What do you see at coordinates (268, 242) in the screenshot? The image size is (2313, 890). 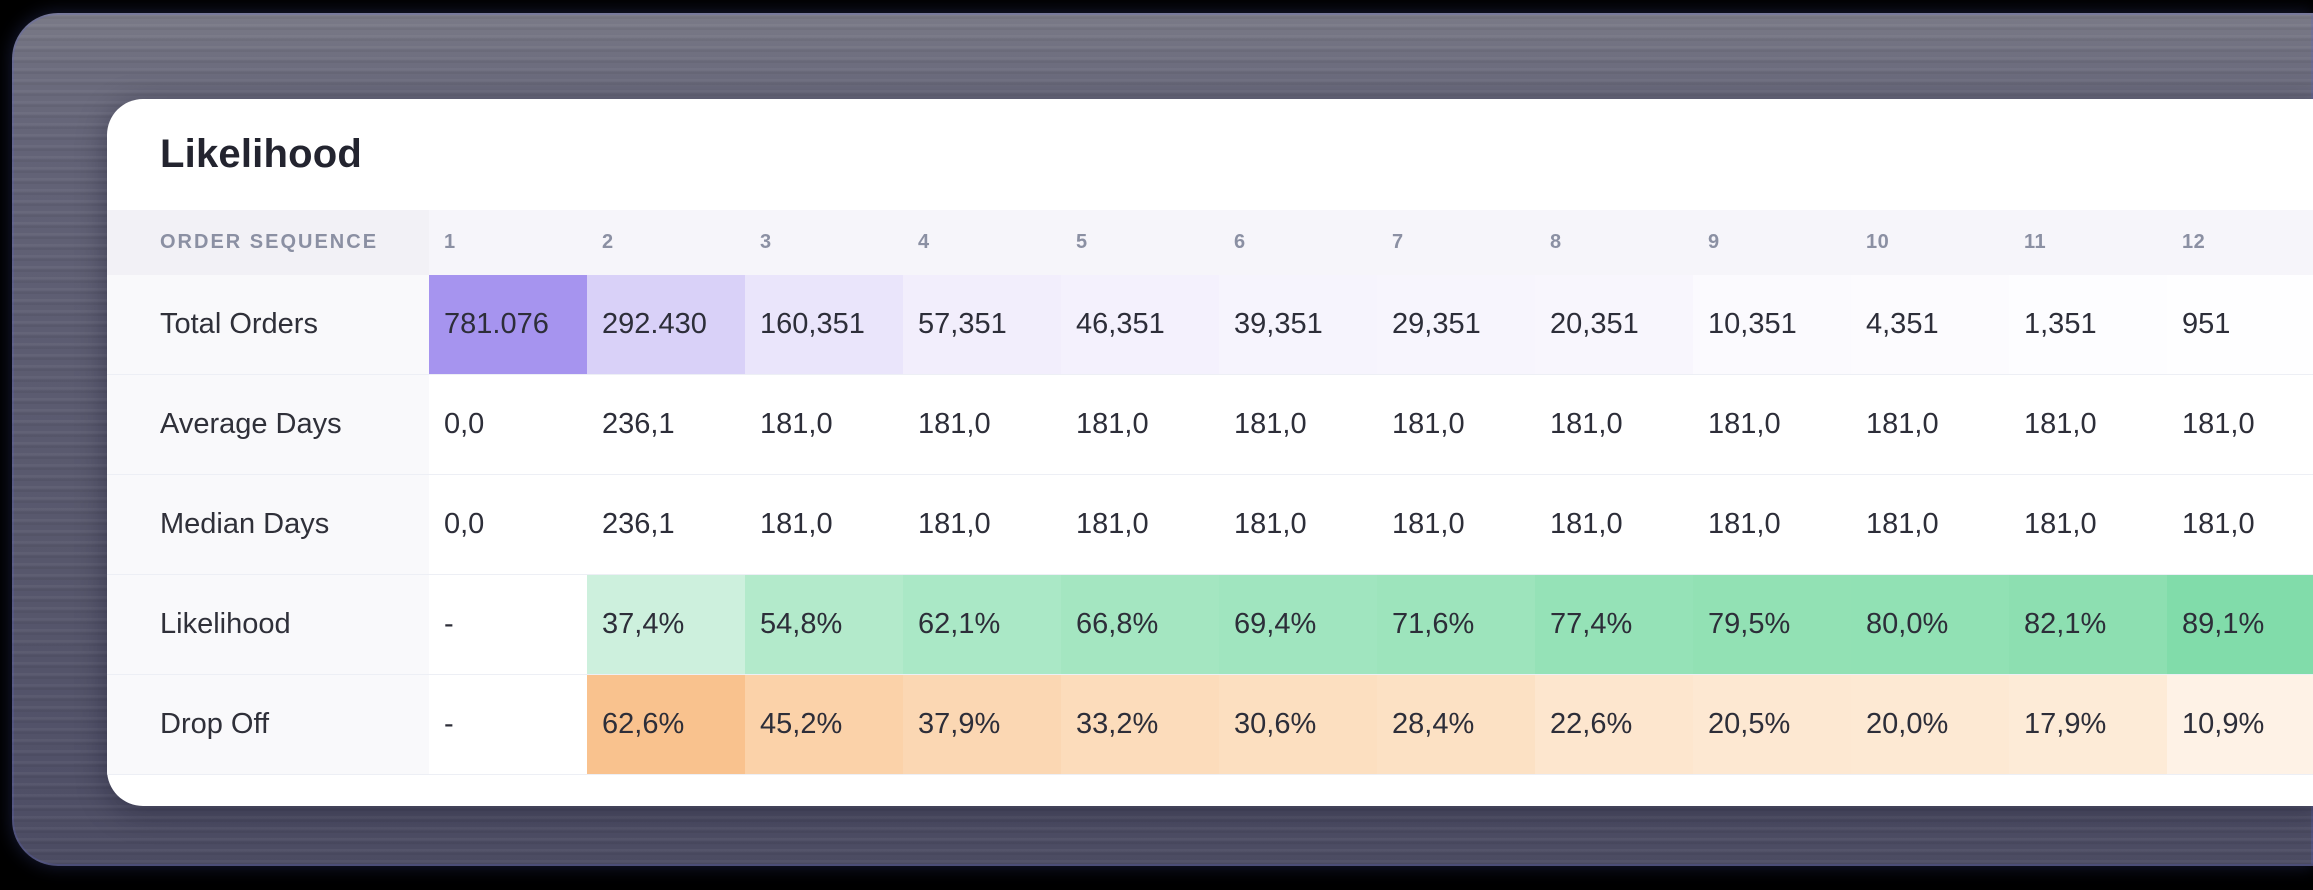 I see `column-header-order-sequence: ORDER SEQUENCE` at bounding box center [268, 242].